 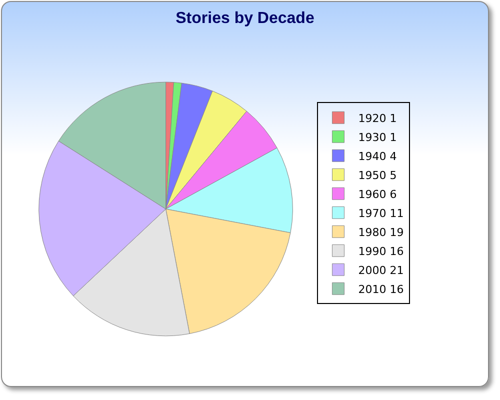 I want to click on legend-label: 1940 4, so click(x=377, y=156).